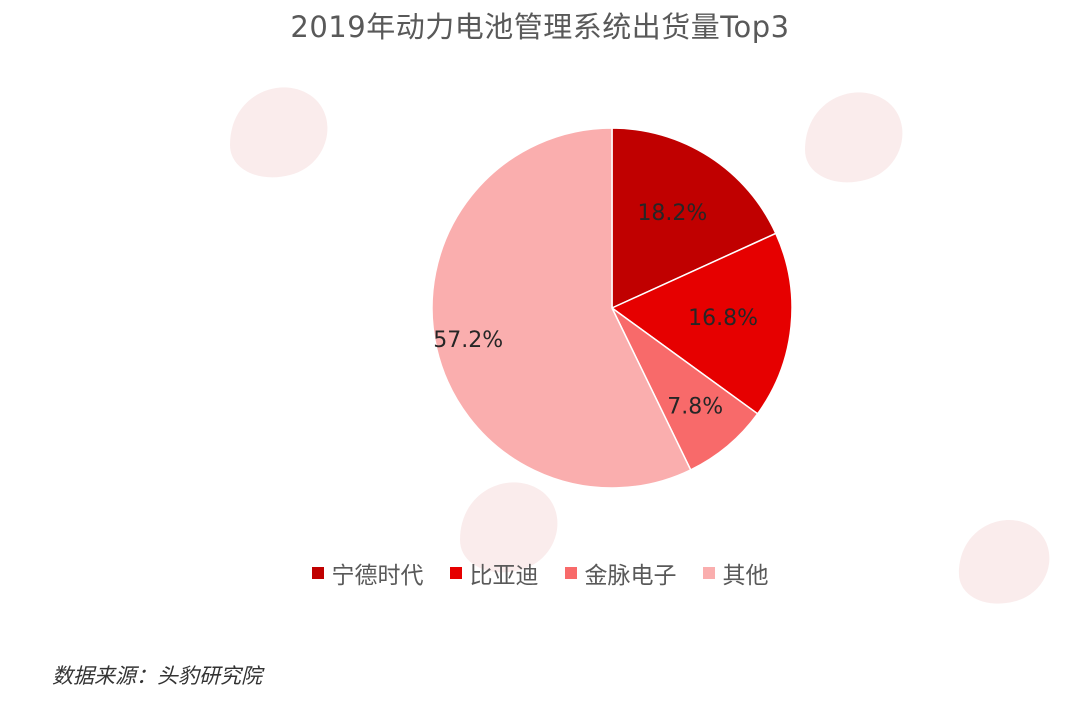 This screenshot has width=1080, height=722. What do you see at coordinates (745, 576) in the screenshot?
I see `legend-label: 其他` at bounding box center [745, 576].